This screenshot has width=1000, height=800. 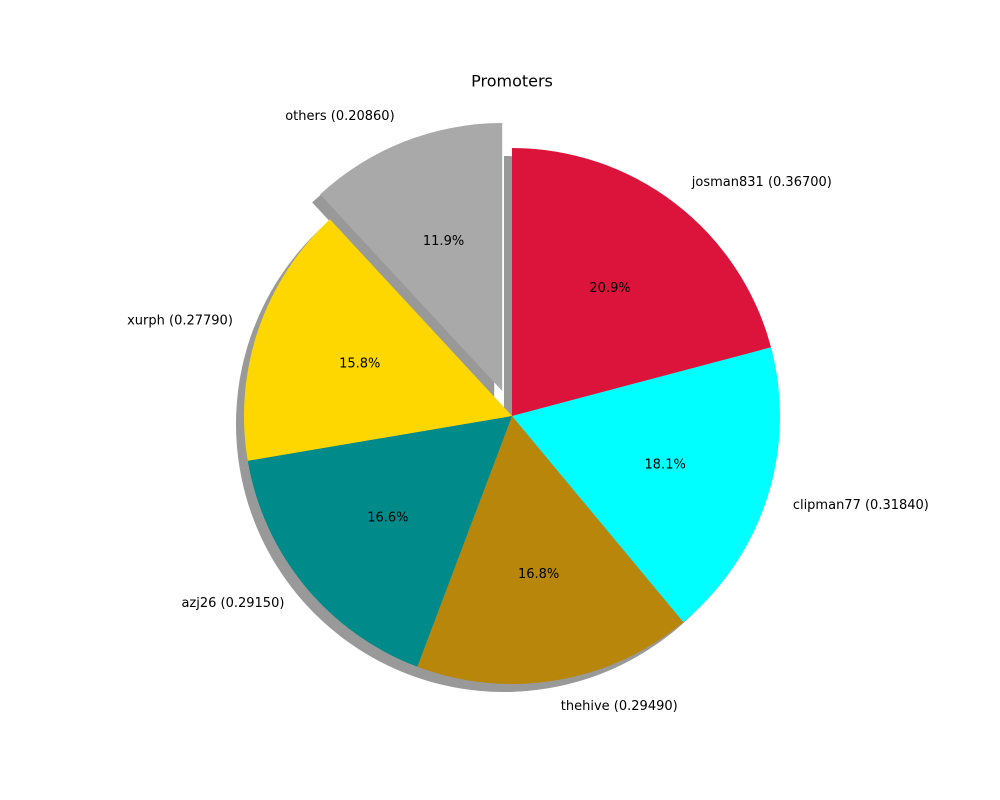 What do you see at coordinates (180, 321) in the screenshot?
I see `slice-label: xurph (0.27790)` at bounding box center [180, 321].